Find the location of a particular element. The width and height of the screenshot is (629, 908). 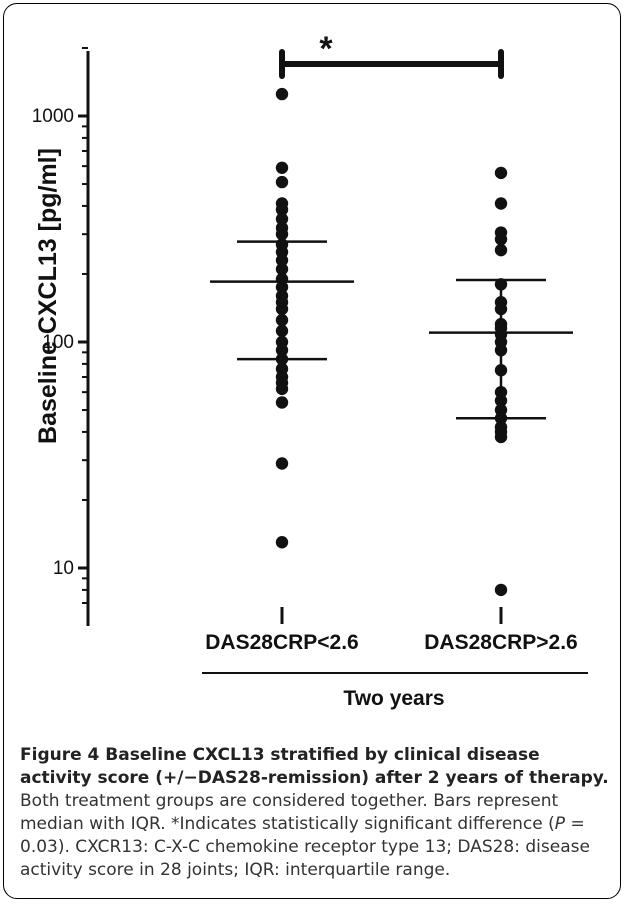

median-iqr-bars is located at coordinates (391, 330).